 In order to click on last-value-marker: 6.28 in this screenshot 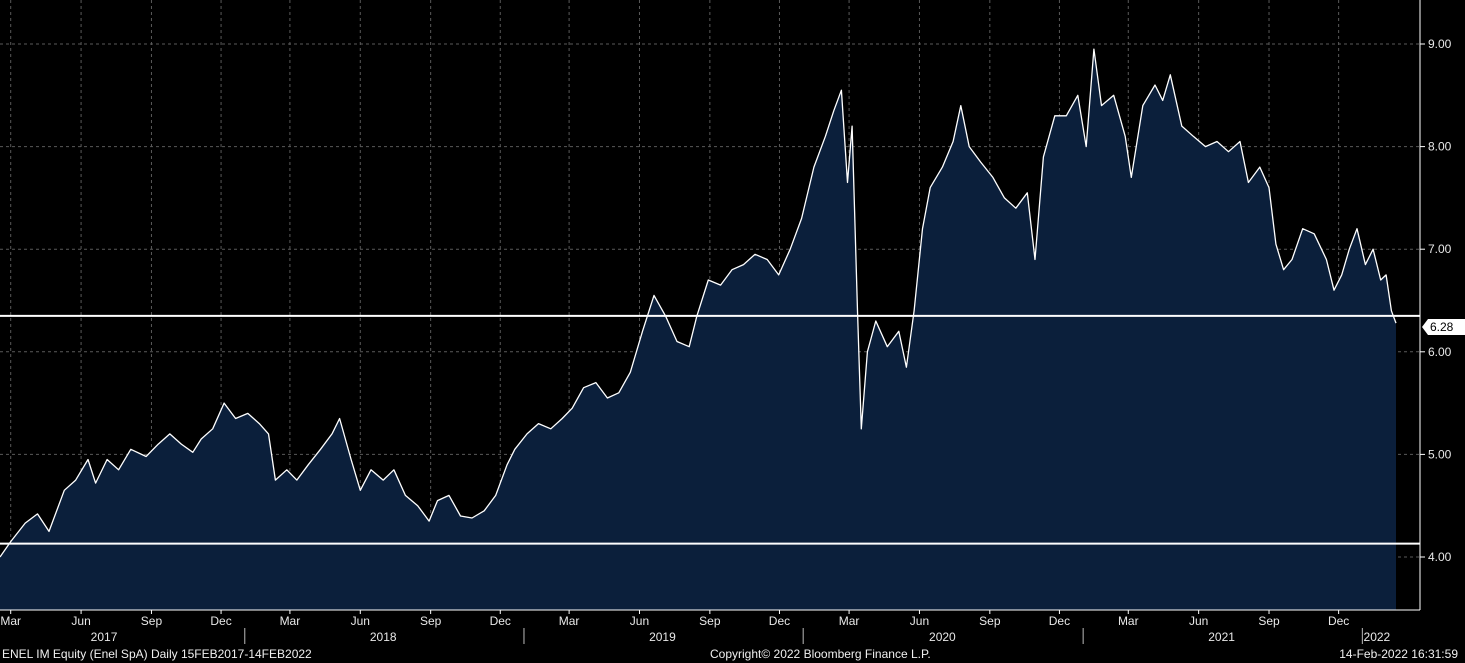, I will do `click(1443, 326)`.